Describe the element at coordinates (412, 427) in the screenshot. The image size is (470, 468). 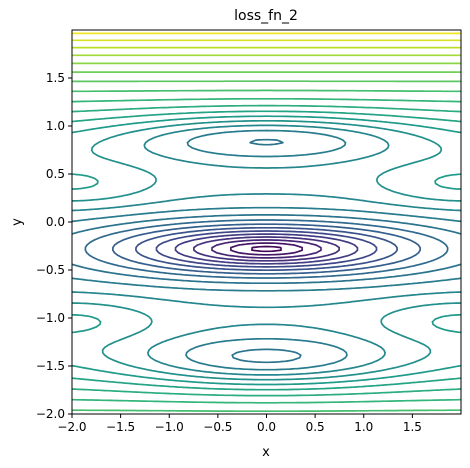
I see `x-tick-label: 1.5` at that location.